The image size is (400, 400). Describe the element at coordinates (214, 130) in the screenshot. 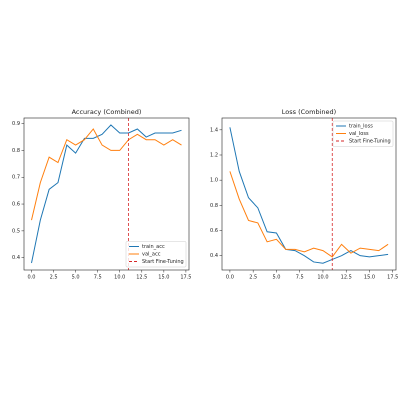

I see `y-tick-label: 1.4` at that location.